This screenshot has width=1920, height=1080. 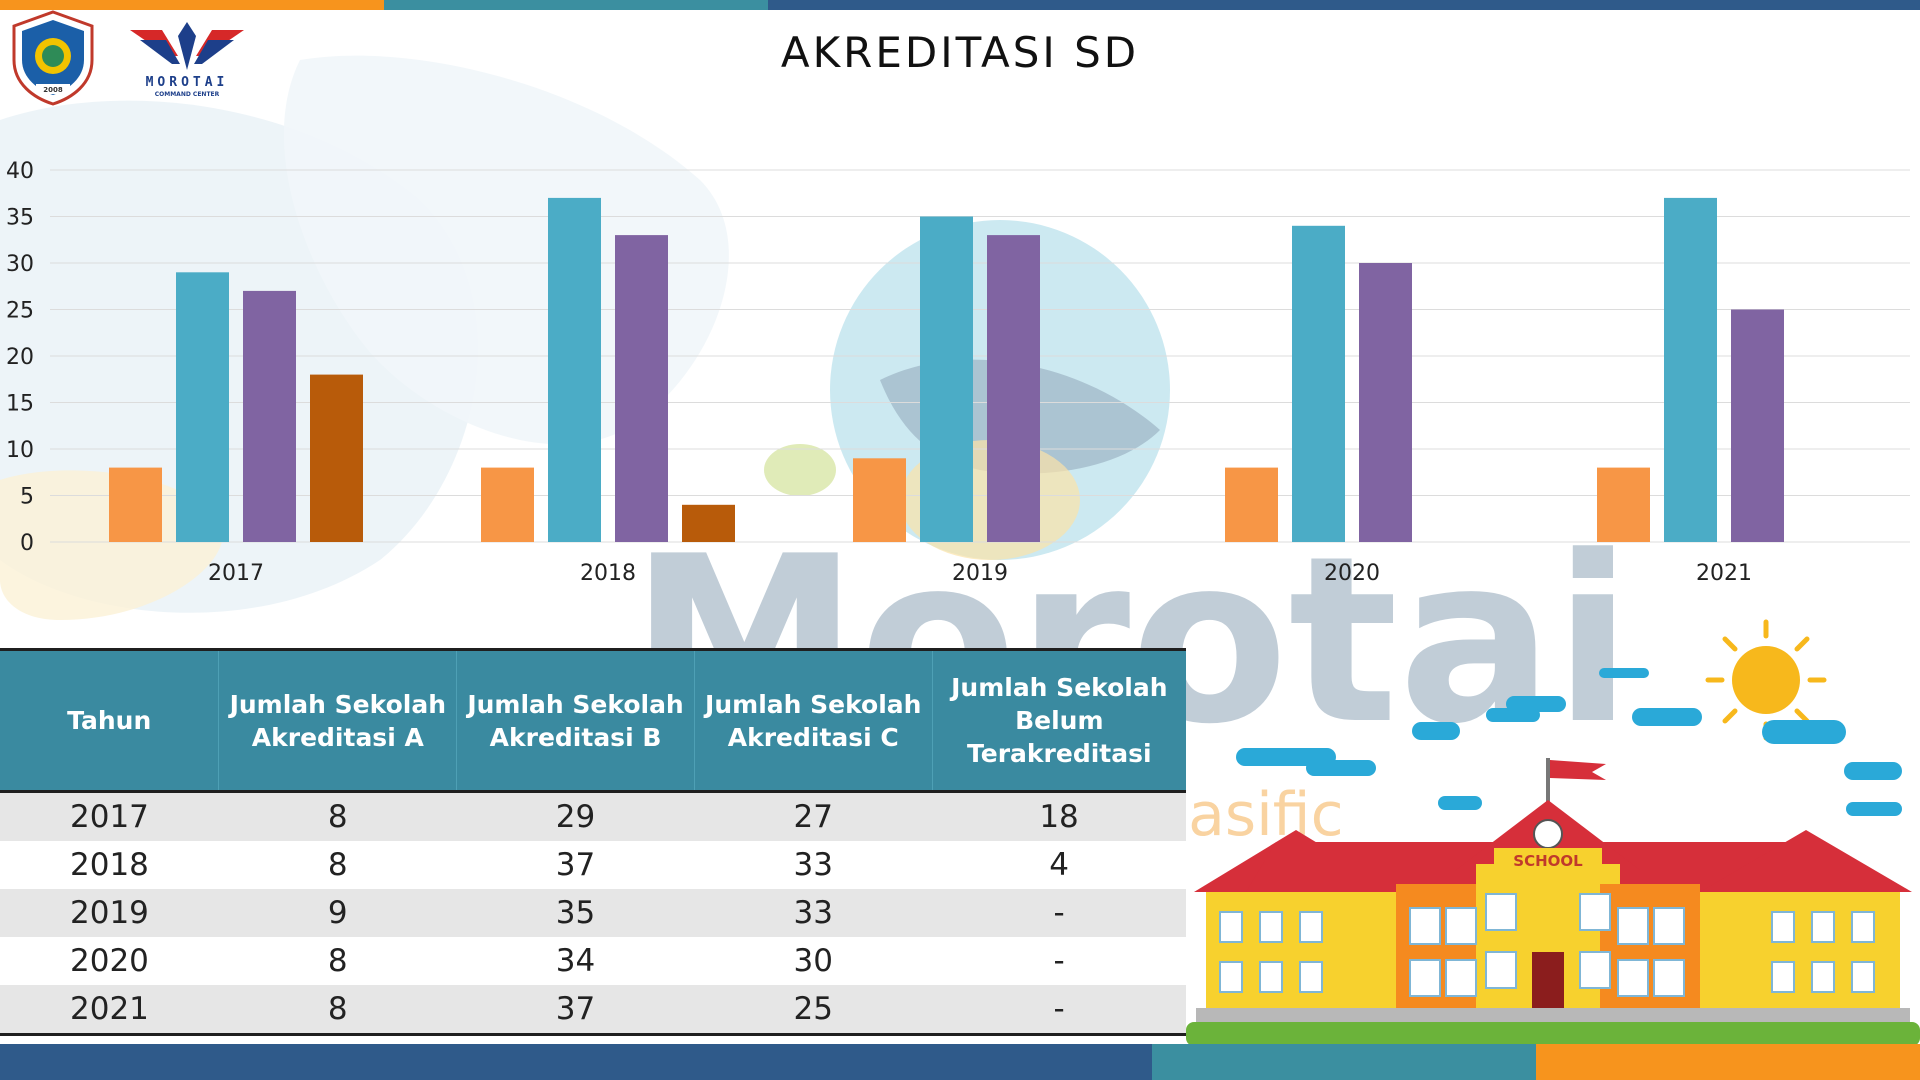 I want to click on cloud-shapes, so click(x=1569, y=742).